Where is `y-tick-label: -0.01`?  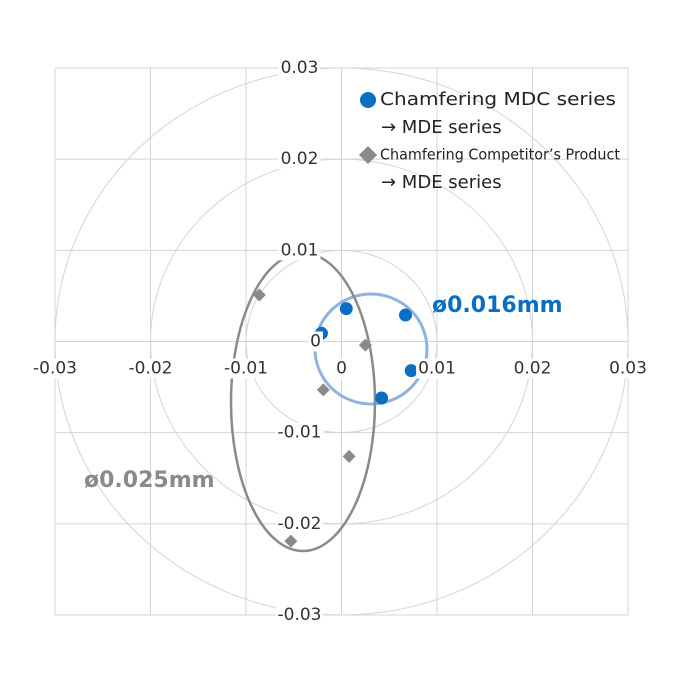
y-tick-label: -0.01 is located at coordinates (300, 433).